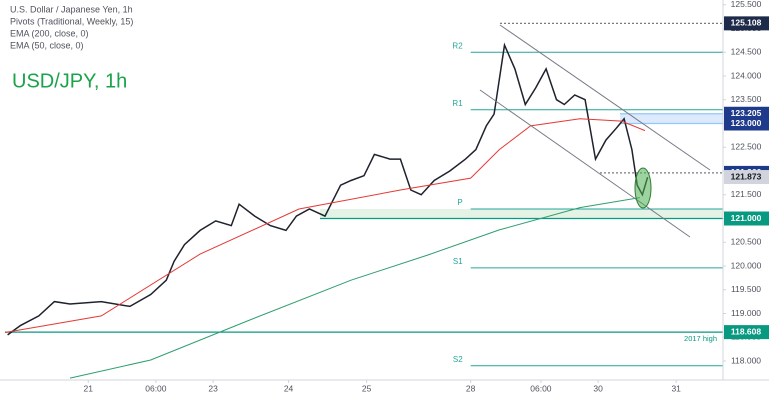 This screenshot has width=769, height=400. What do you see at coordinates (49, 33) in the screenshot?
I see `legend-entry: EMA (200, close, 0)` at bounding box center [49, 33].